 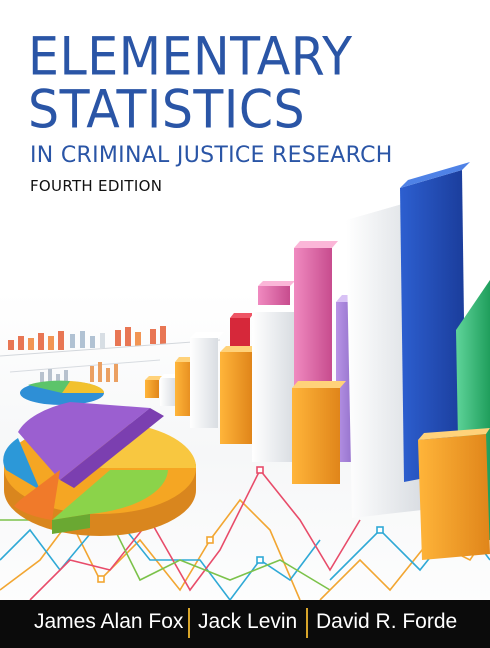 I want to click on background-mini-charts, so click(x=110, y=354).